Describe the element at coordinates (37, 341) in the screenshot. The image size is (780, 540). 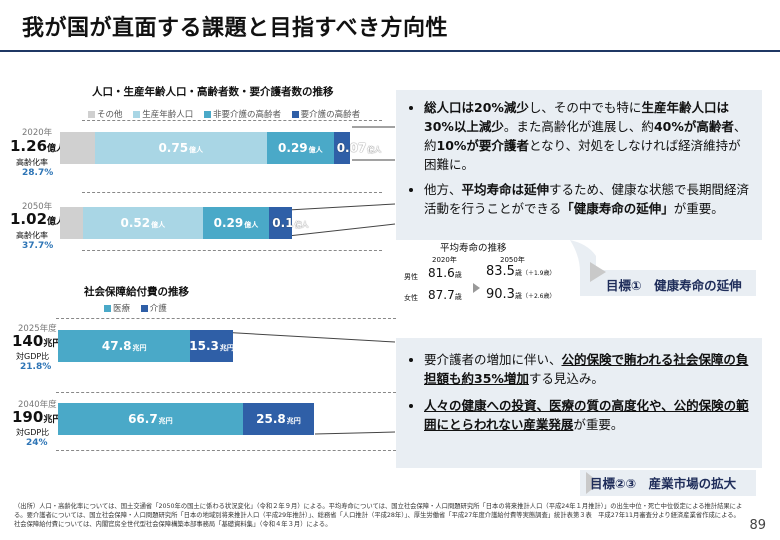
I see `ss-2025-total: 140兆円` at that location.